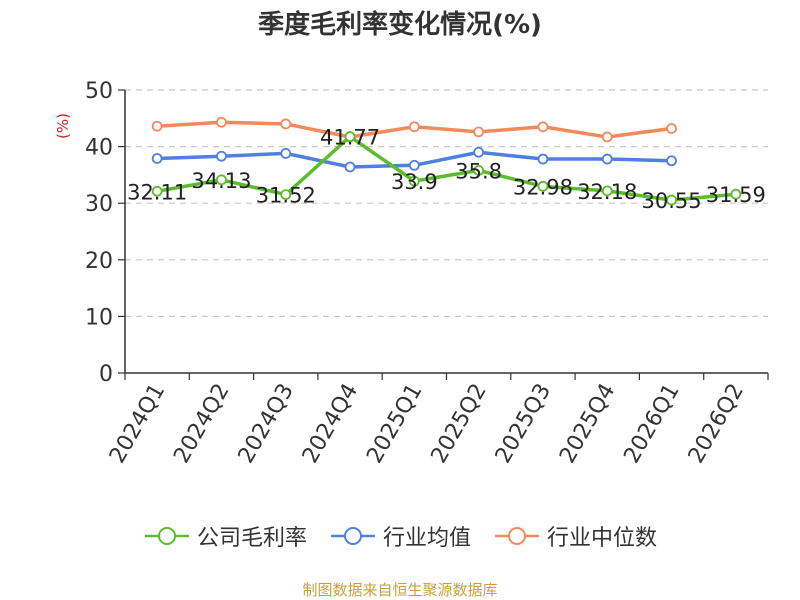 Image resolution: width=800 pixels, height=600 pixels. I want to click on chart-title: 季度毛利率变化情况(%), so click(400, 25).